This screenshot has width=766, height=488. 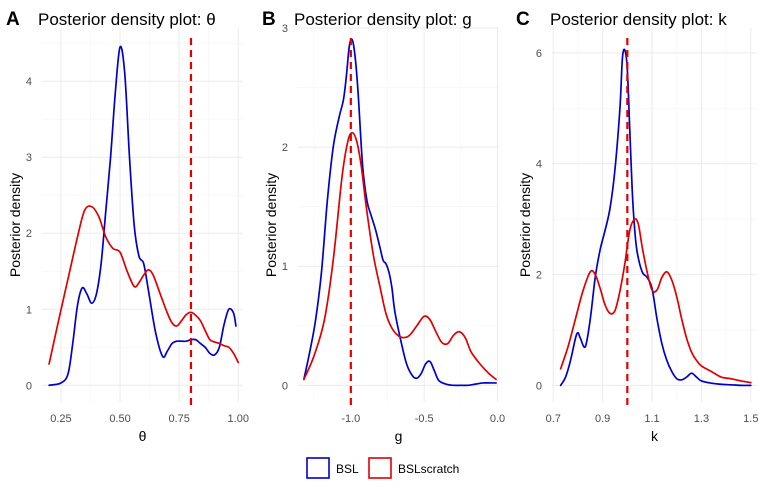 What do you see at coordinates (539, 54) in the screenshot?
I see `y-tick-label: 6` at bounding box center [539, 54].